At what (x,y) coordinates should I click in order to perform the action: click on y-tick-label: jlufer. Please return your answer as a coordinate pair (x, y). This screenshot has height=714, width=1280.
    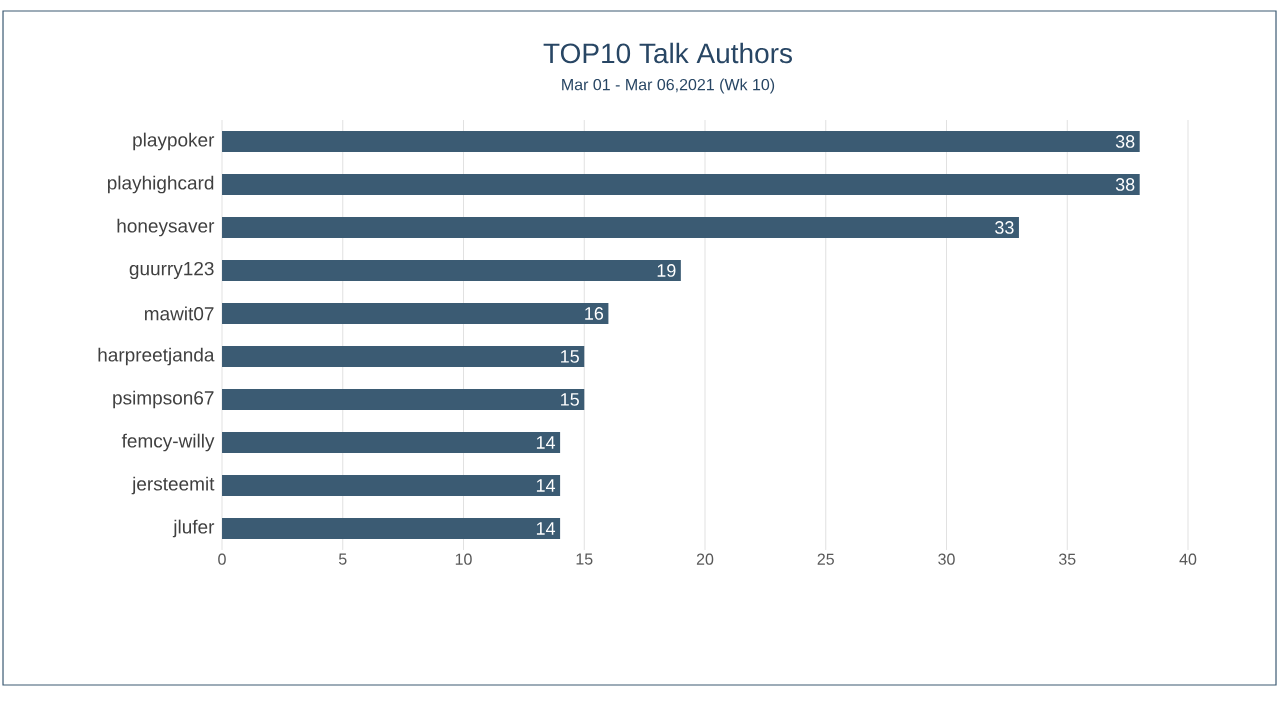
    Looking at the image, I should click on (193, 528).